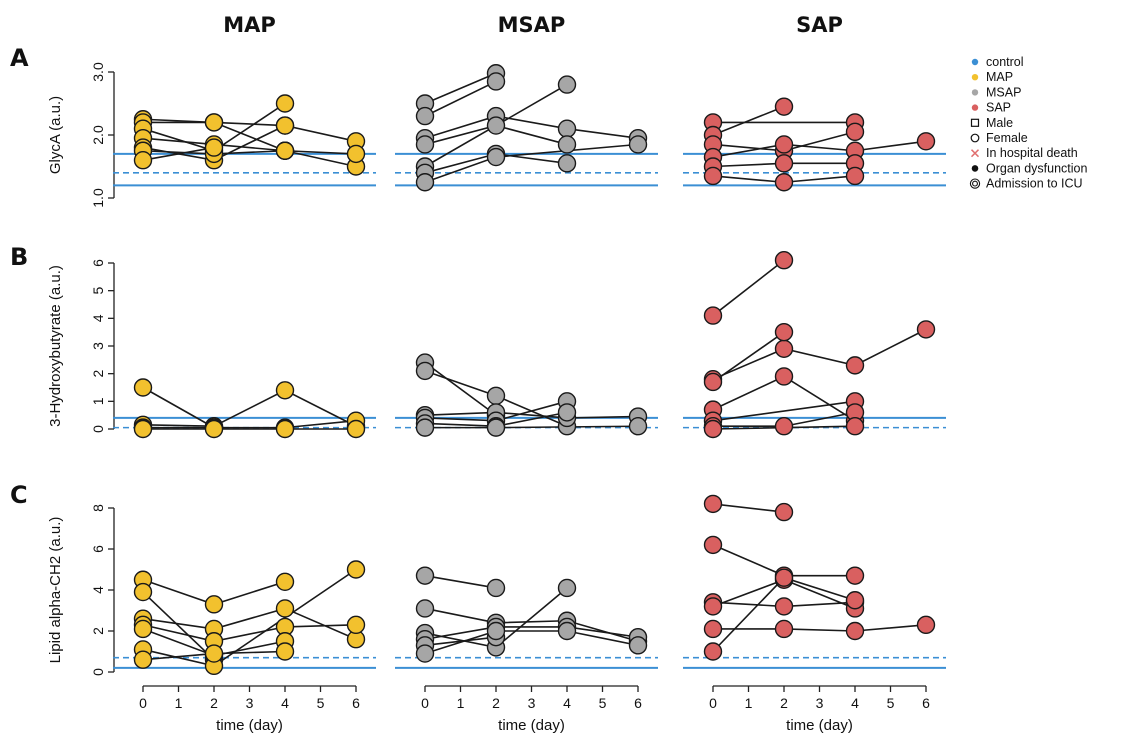  I want to click on legend-item-msap: MSAP, so click(997, 92).